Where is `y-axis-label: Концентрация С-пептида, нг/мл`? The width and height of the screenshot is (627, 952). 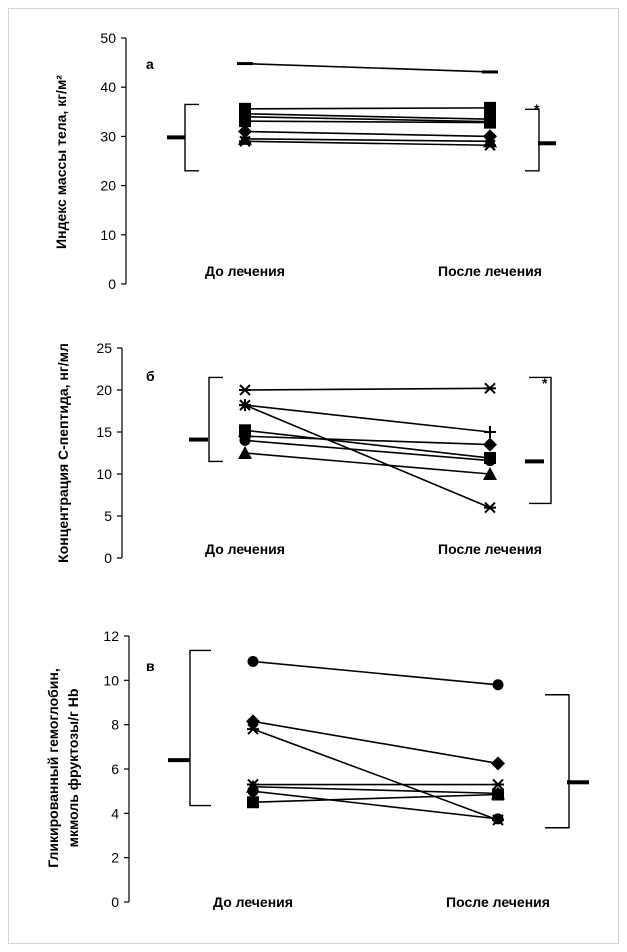
y-axis-label: Концентрация С-пептида, нг/мл is located at coordinates (63, 453).